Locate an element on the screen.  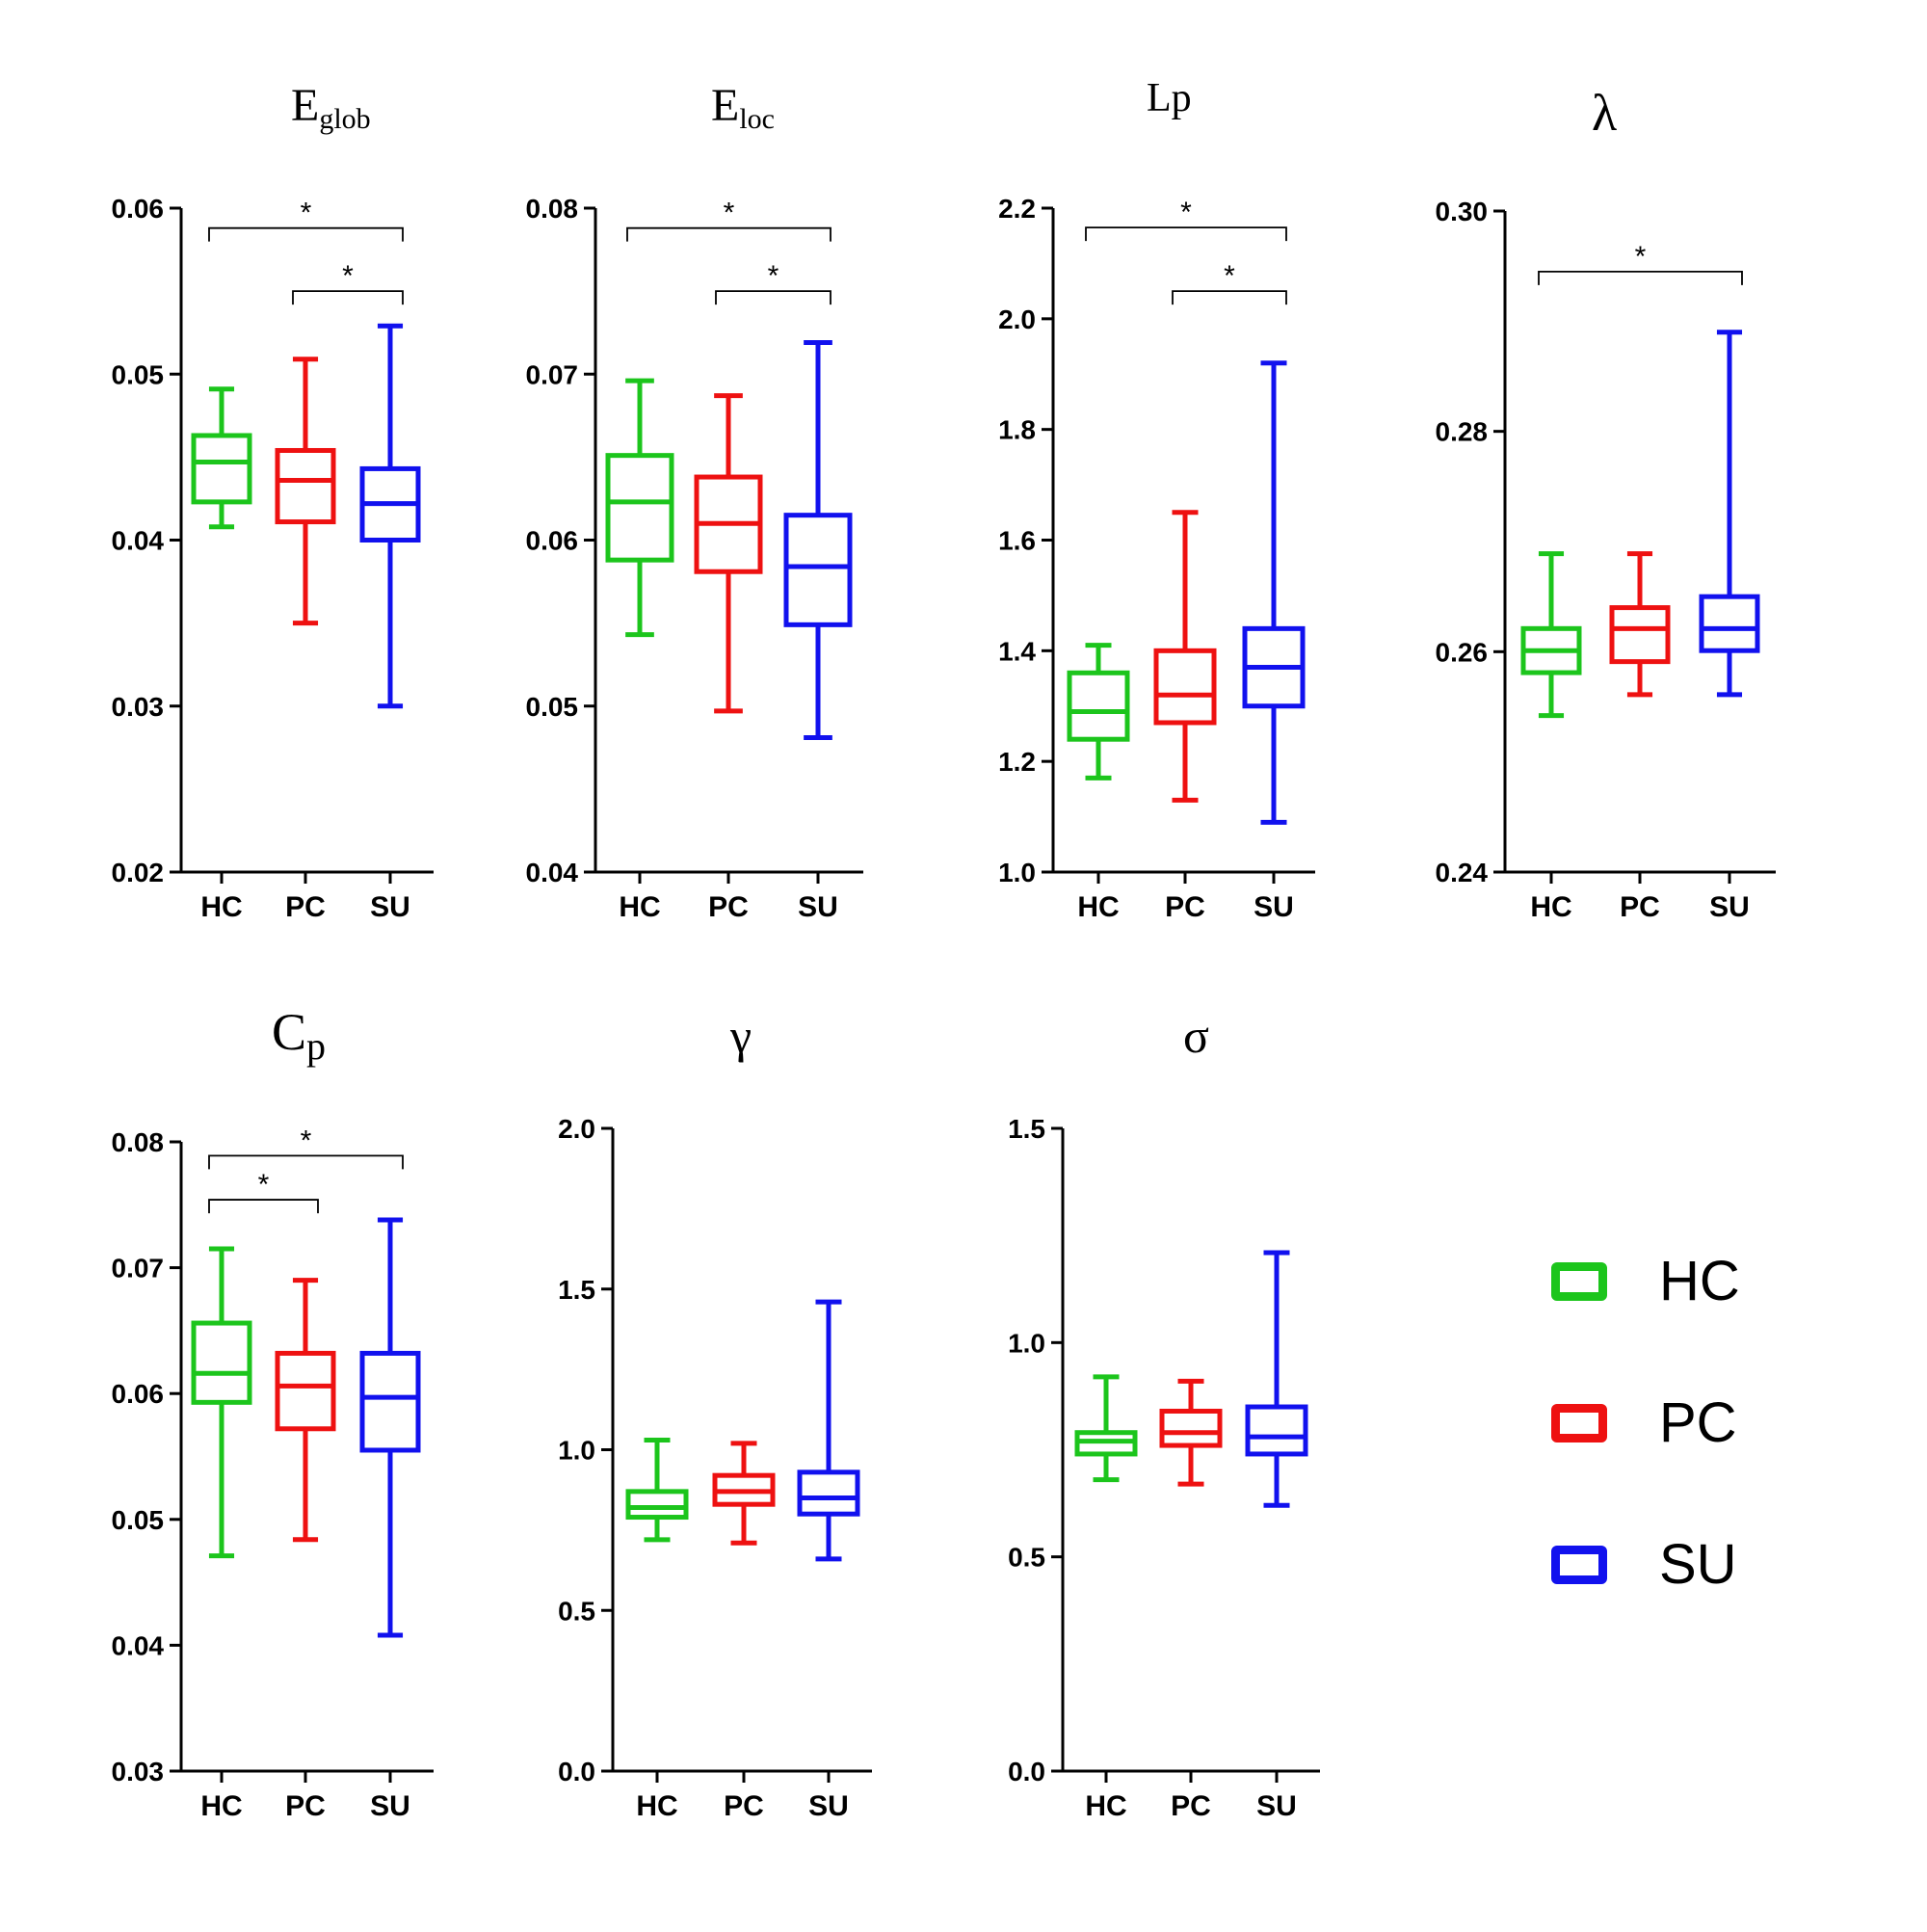
legend-item-su: SU is located at coordinates (1696, 1597).